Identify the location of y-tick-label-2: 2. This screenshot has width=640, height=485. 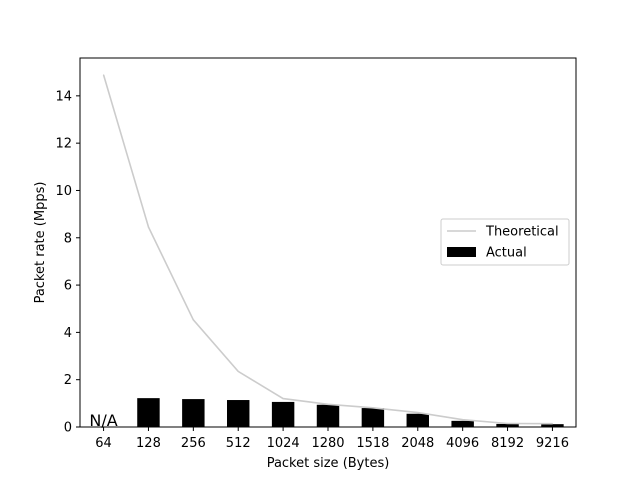
(68, 380).